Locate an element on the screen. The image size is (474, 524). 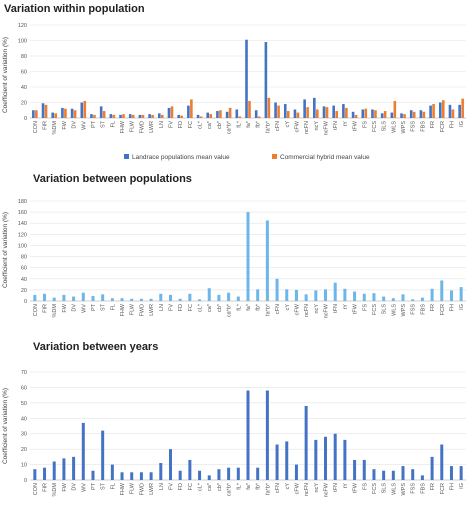
x-tick-label: FLW is located at coordinates (133, 309).